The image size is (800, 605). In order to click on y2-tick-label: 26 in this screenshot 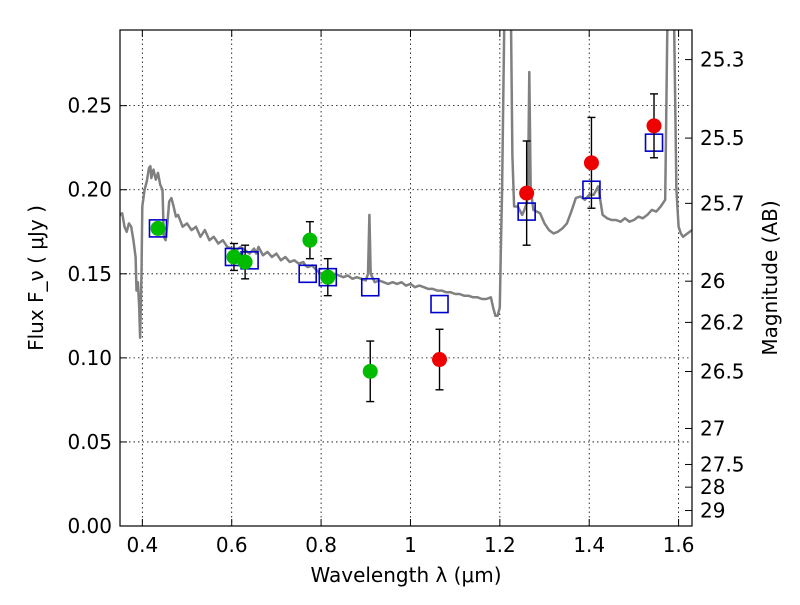, I will do `click(712, 281)`.